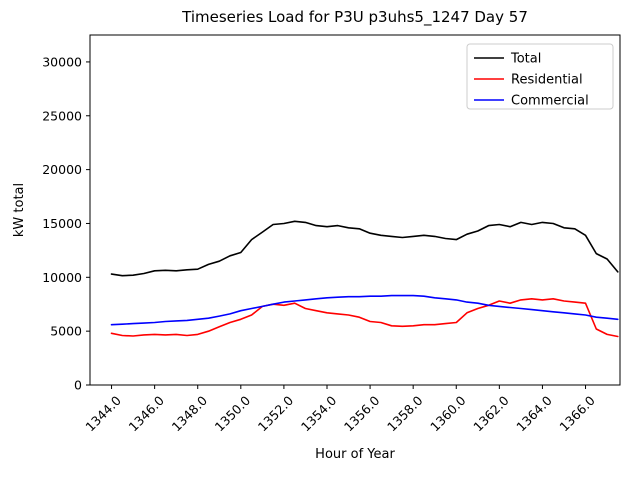  I want to click on y-axis-ticks: 0 5000 10000 15000 20000 25000 30000, so click(66, 223).